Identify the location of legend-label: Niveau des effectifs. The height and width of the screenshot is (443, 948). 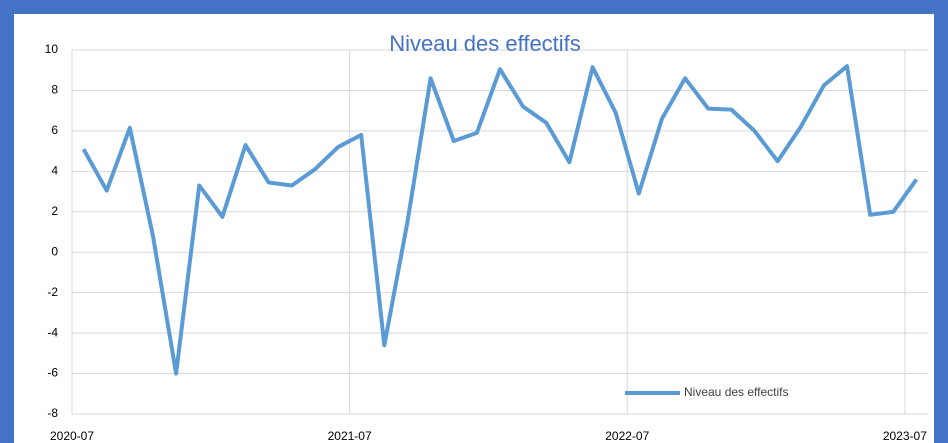
(736, 392).